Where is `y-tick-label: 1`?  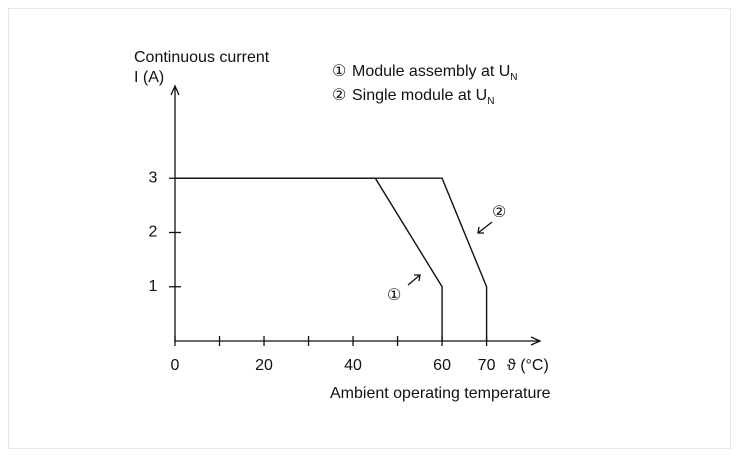 y-tick-label: 1 is located at coordinates (153, 286).